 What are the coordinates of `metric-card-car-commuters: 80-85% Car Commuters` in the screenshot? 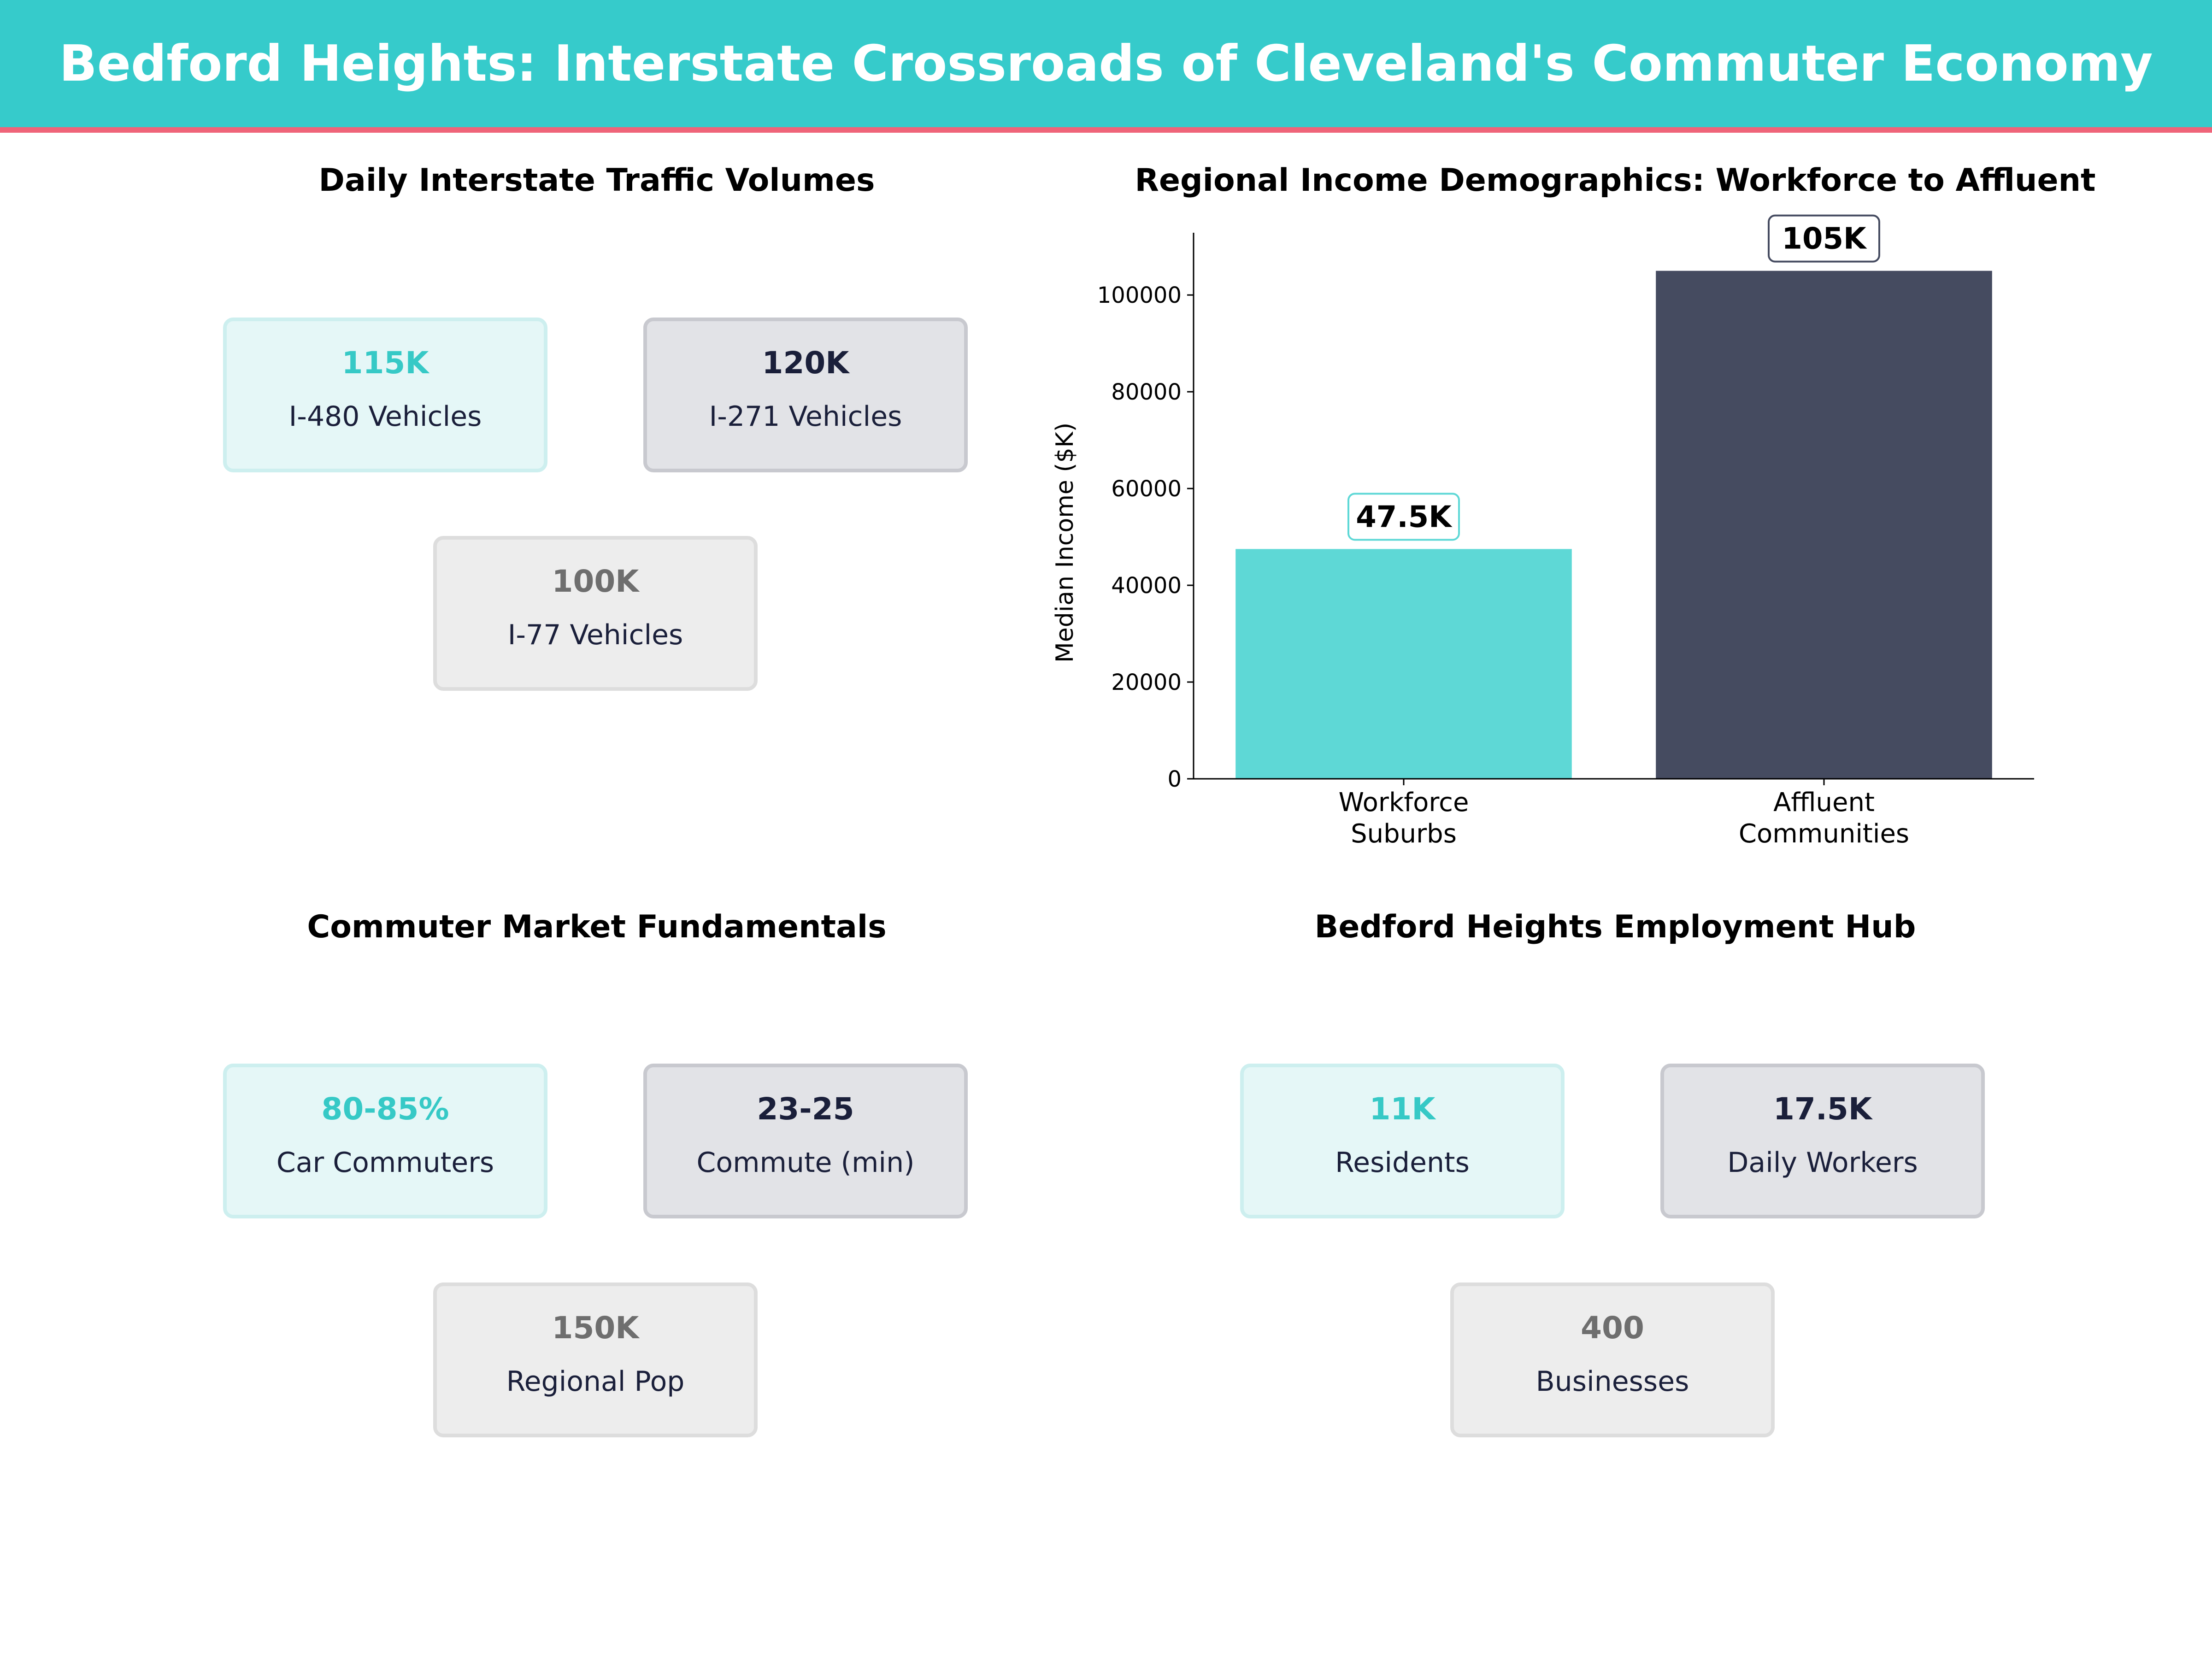 It's located at (385, 1141).